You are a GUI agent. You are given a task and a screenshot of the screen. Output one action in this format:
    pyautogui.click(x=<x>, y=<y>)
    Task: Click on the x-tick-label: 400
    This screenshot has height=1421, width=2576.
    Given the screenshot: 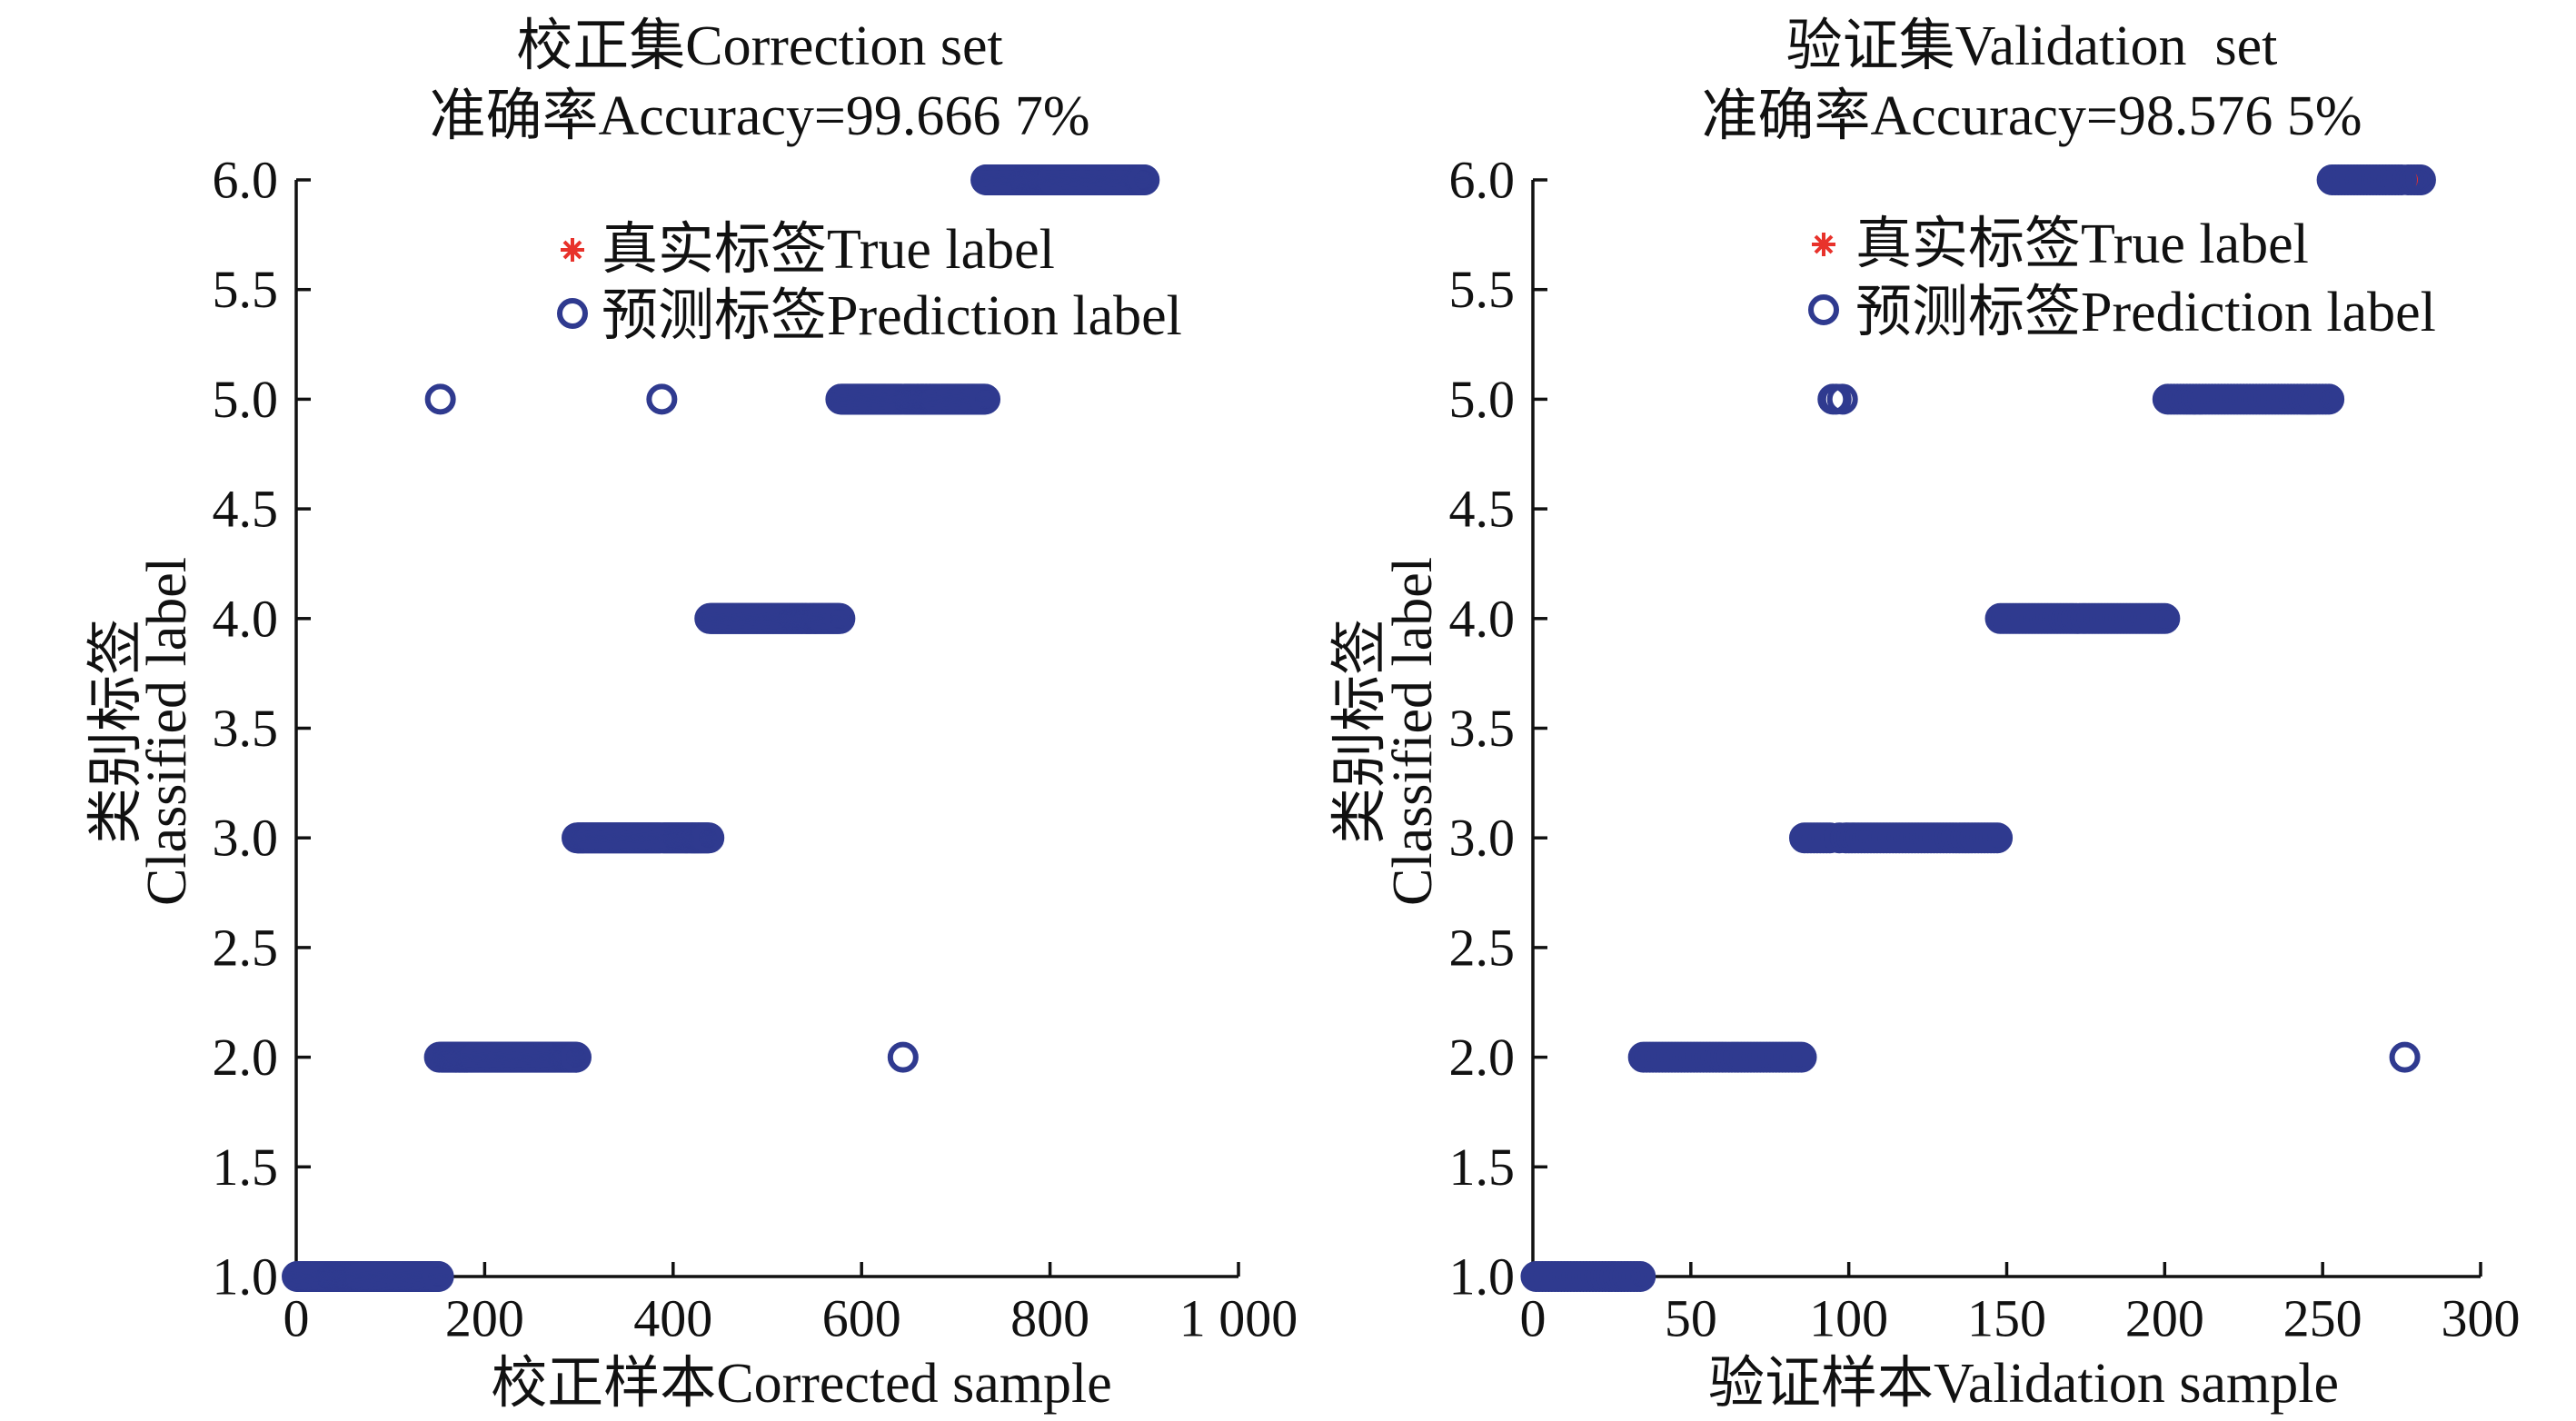 What is the action you would take?
    pyautogui.click(x=673, y=1318)
    